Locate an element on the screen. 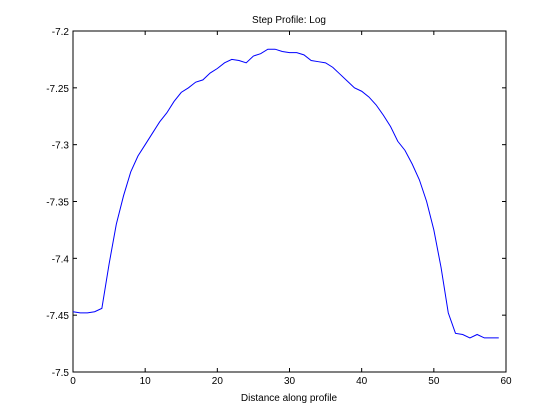 Image resolution: width=560 pixels, height=419 pixels. x-axis-label: Distance along profile is located at coordinates (289, 398).